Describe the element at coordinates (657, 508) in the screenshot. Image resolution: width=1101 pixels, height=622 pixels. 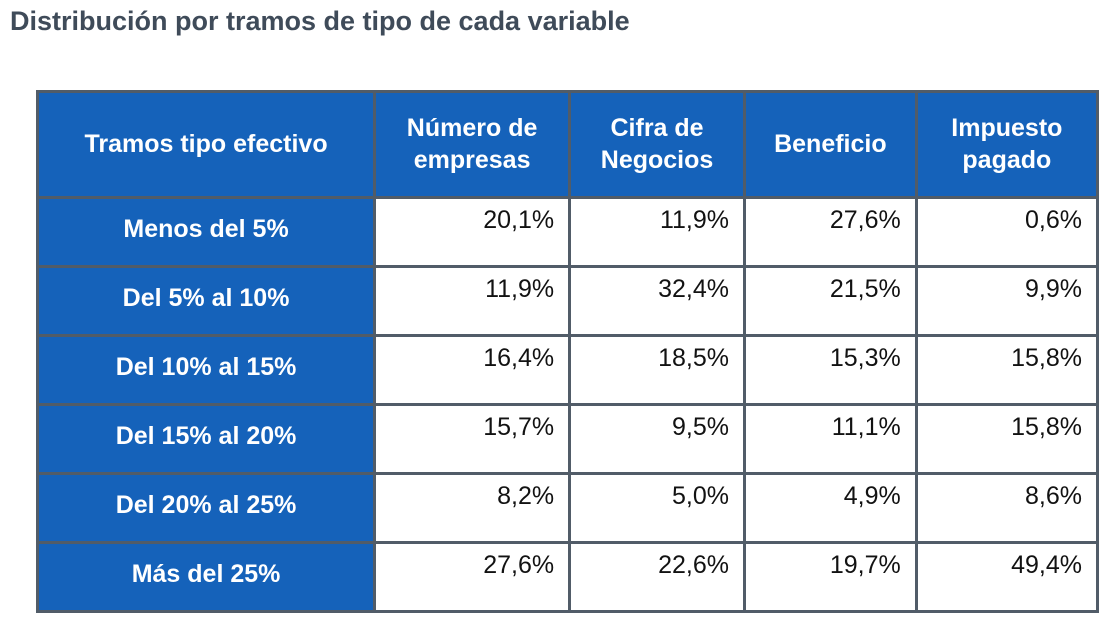
I see `data-cell: 5,0%` at that location.